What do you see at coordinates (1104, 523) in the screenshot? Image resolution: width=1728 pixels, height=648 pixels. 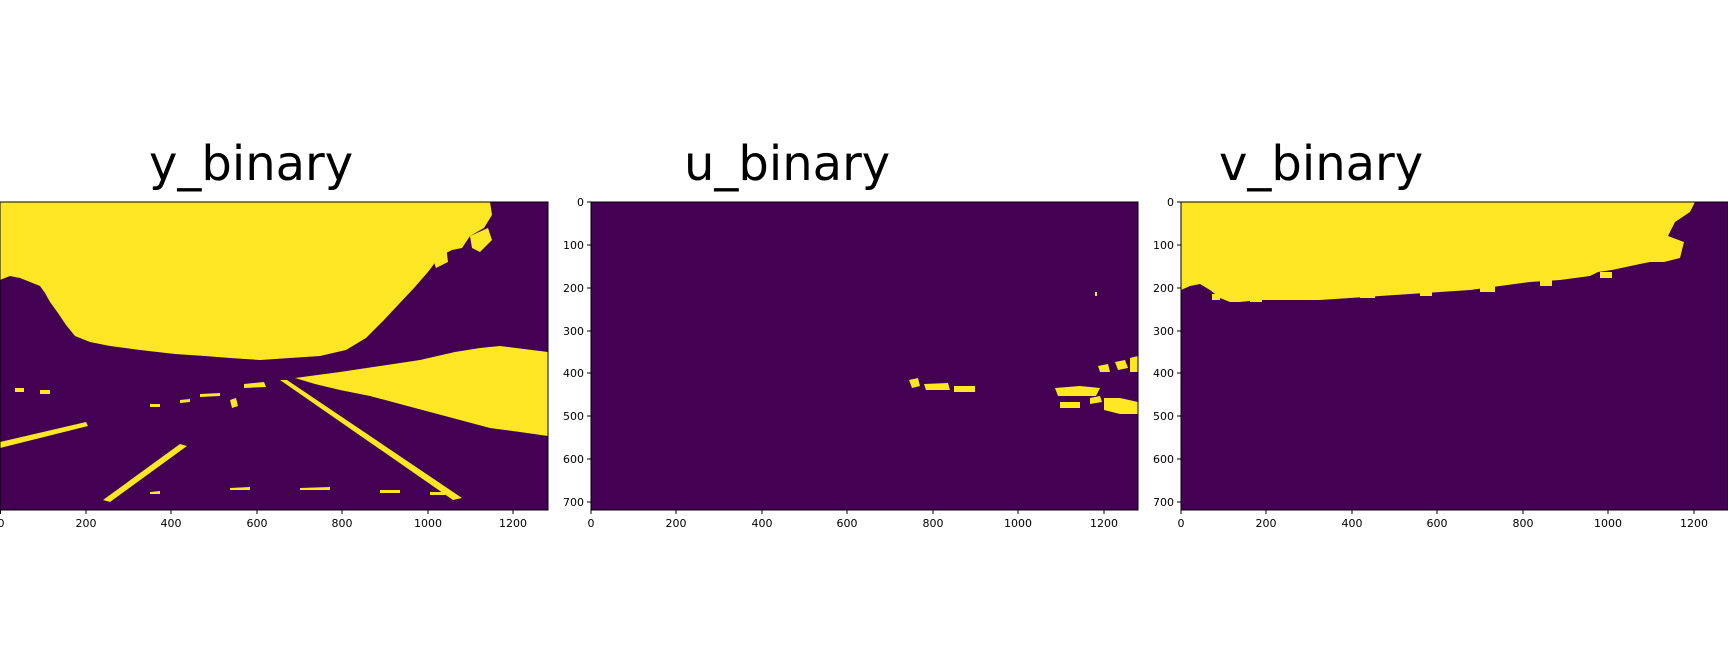 I see `u-binary-x-tick-label: 1200` at bounding box center [1104, 523].